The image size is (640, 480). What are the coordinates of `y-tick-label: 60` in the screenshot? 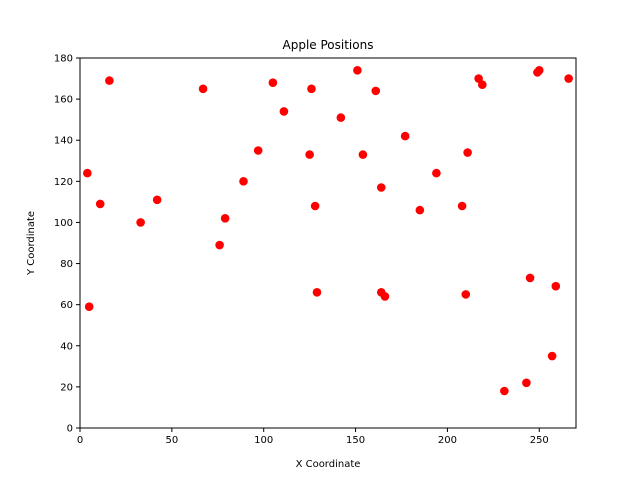 It's located at (66, 305).